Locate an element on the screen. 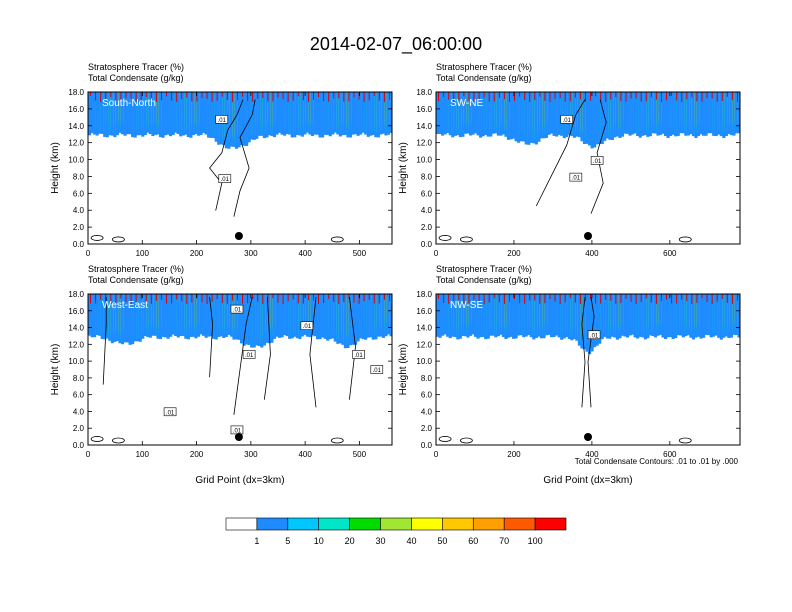 The width and height of the screenshot is (792, 612). y-tick-label: 6.0 is located at coordinates (427, 193).